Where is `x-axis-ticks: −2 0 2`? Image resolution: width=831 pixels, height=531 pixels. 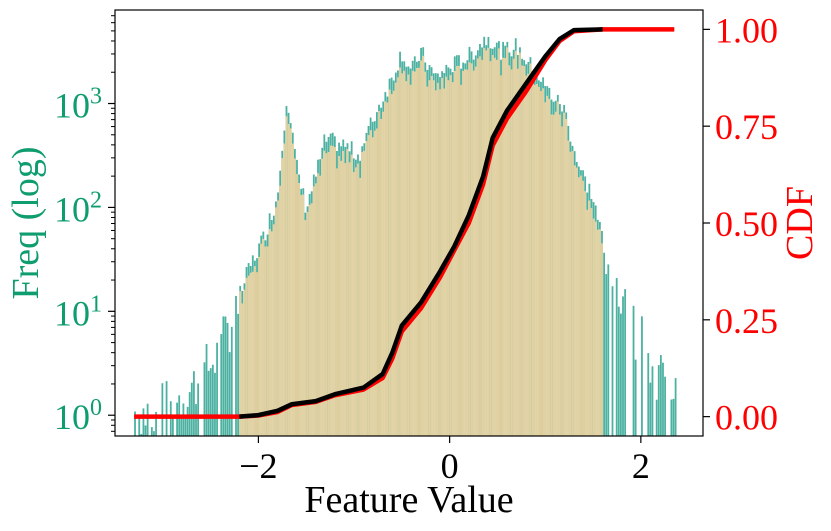
x-axis-ticks: −2 0 2 is located at coordinates (444, 461).